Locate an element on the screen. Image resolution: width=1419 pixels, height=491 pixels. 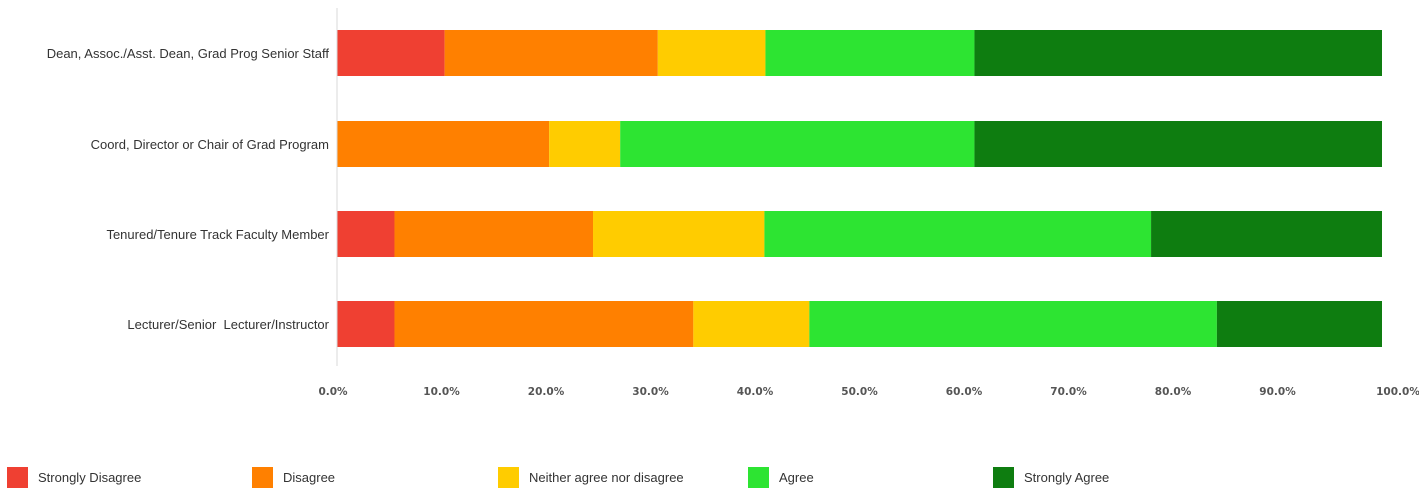
category-label: Tenured/Tenure Track Faculty Member is located at coordinates (217, 234).